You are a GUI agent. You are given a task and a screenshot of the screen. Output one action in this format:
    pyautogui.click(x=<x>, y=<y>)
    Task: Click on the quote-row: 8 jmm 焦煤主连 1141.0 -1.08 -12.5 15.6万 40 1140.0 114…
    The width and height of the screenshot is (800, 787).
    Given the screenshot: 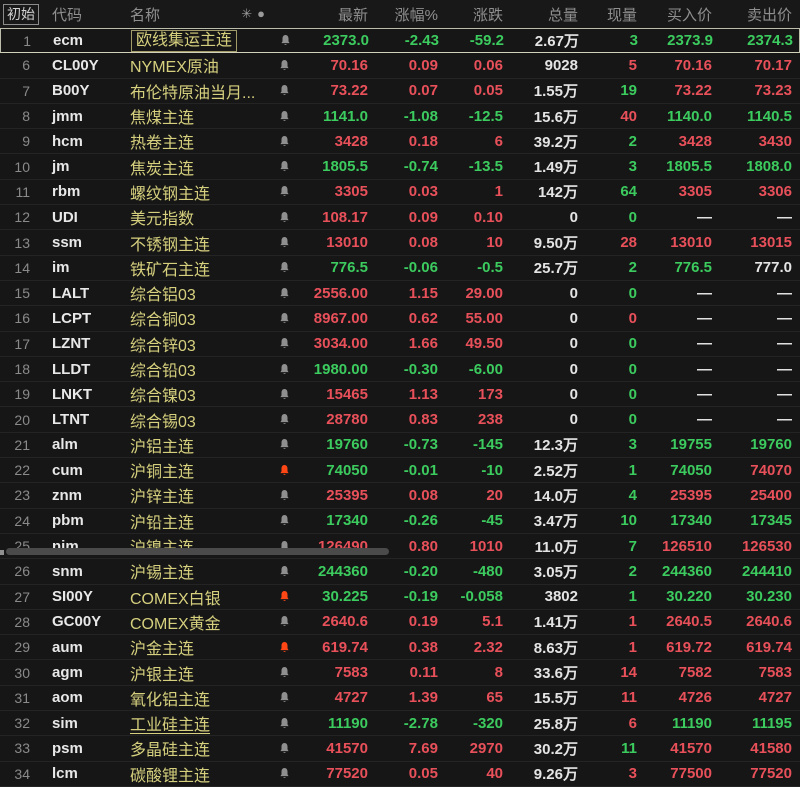 What is the action you would take?
    pyautogui.click(x=400, y=116)
    